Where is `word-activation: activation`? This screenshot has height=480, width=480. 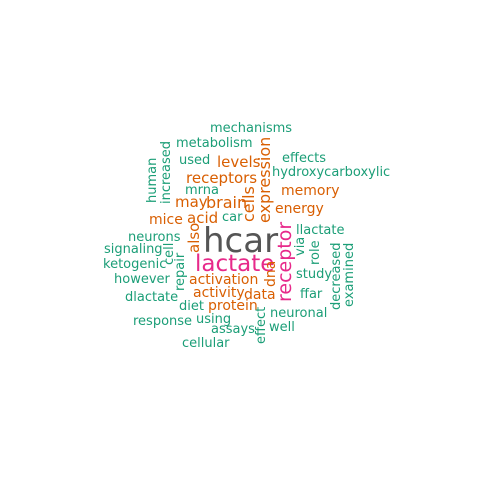 word-activation: activation is located at coordinates (224, 280).